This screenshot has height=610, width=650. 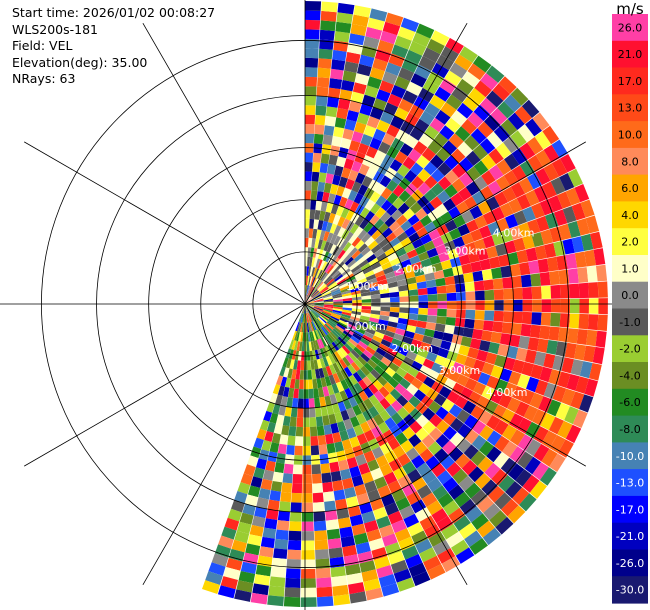 I want to click on colorbar-tick-label: -26.0, so click(x=630, y=563).